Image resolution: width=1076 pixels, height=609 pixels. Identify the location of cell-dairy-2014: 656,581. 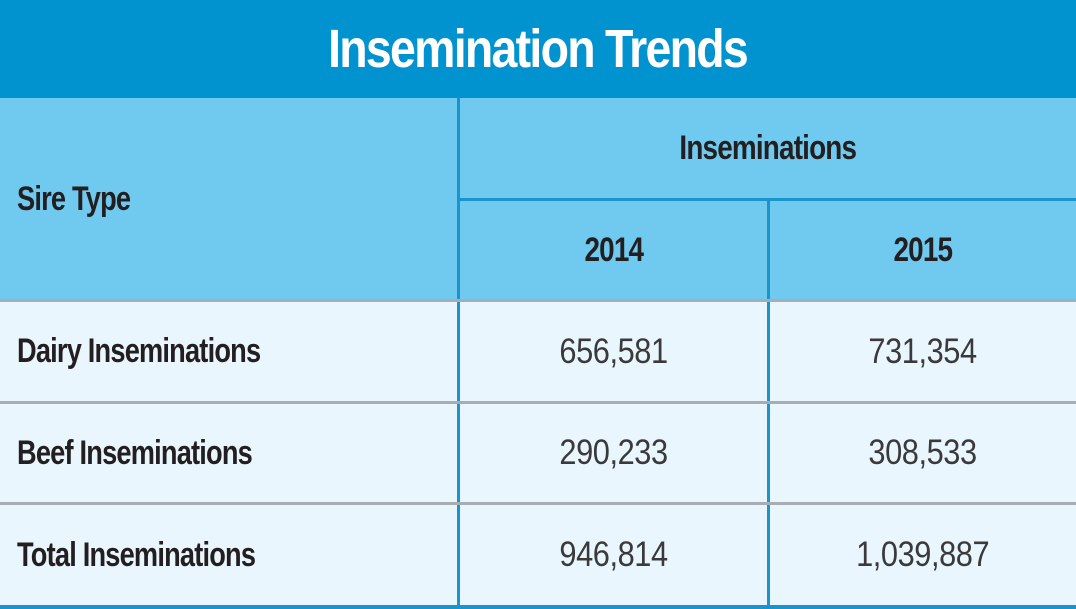
(613, 351).